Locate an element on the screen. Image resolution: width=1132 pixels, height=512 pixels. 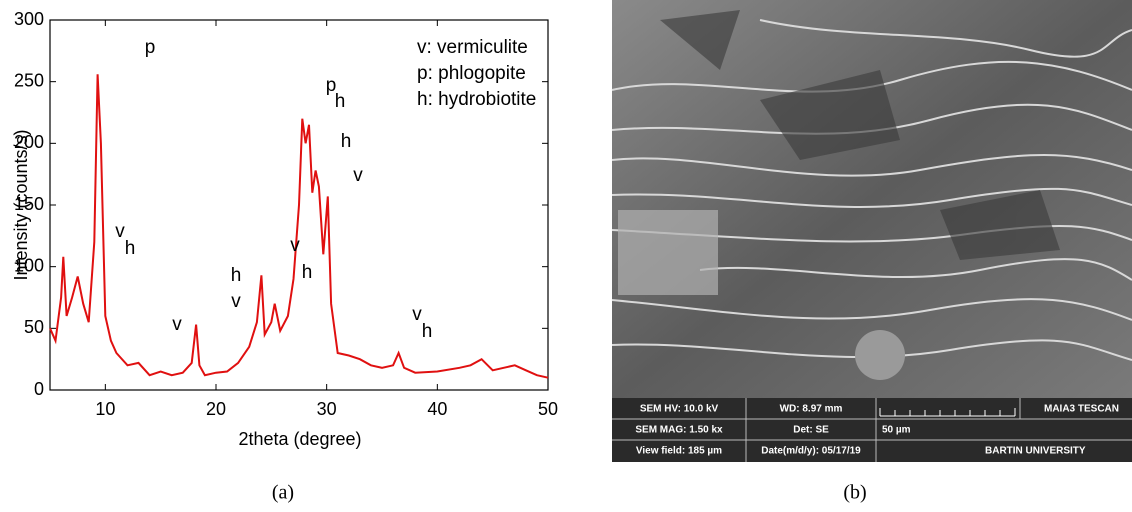
y-tick-label: 150 is located at coordinates (29, 204).